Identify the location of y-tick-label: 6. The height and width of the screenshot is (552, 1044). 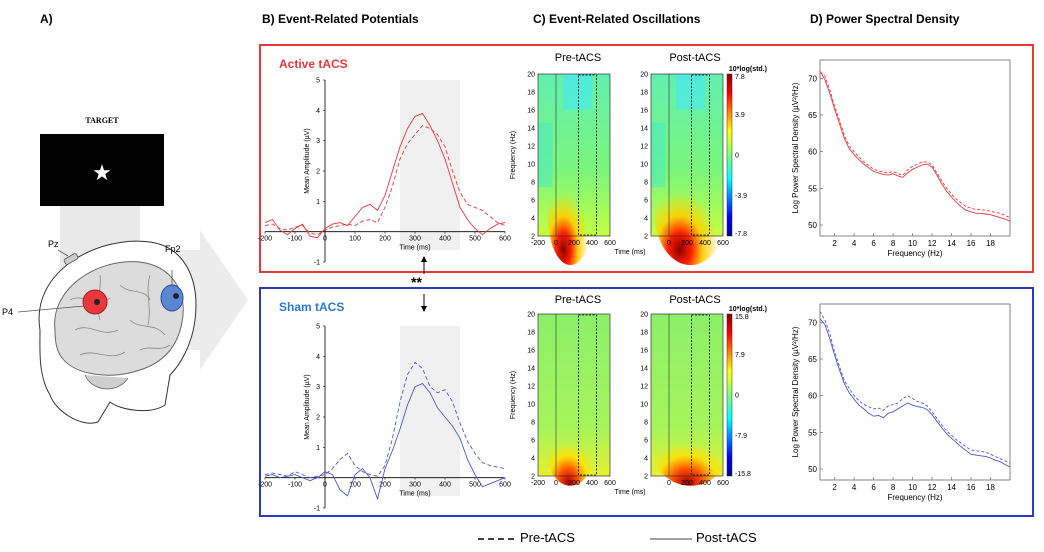
(646, 441).